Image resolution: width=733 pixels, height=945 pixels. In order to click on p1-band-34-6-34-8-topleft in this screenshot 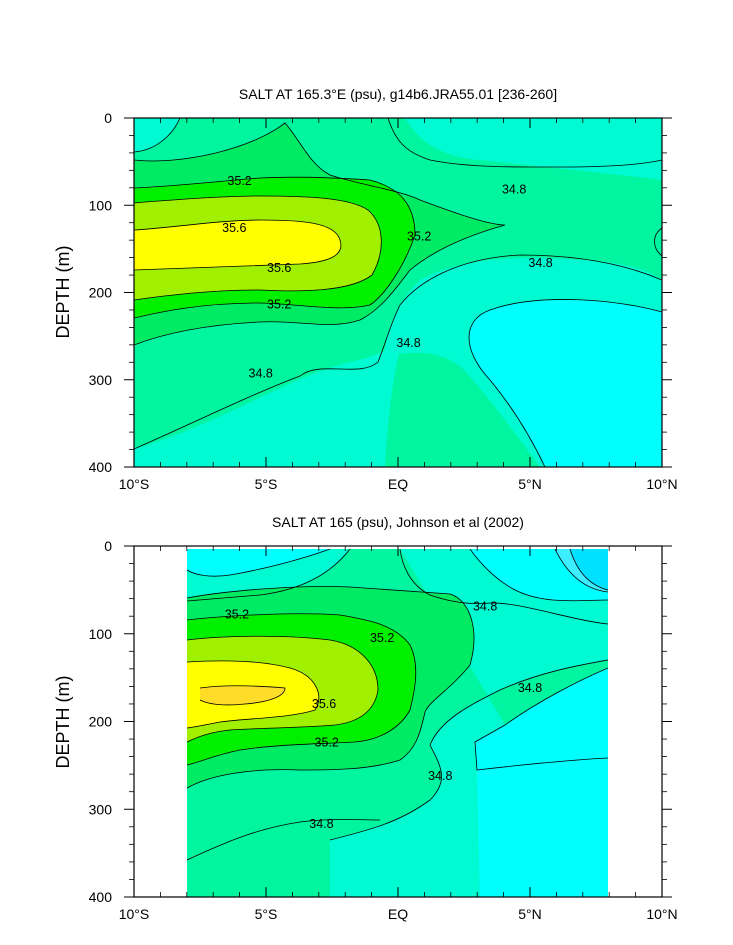, I will do `click(157, 135)`.